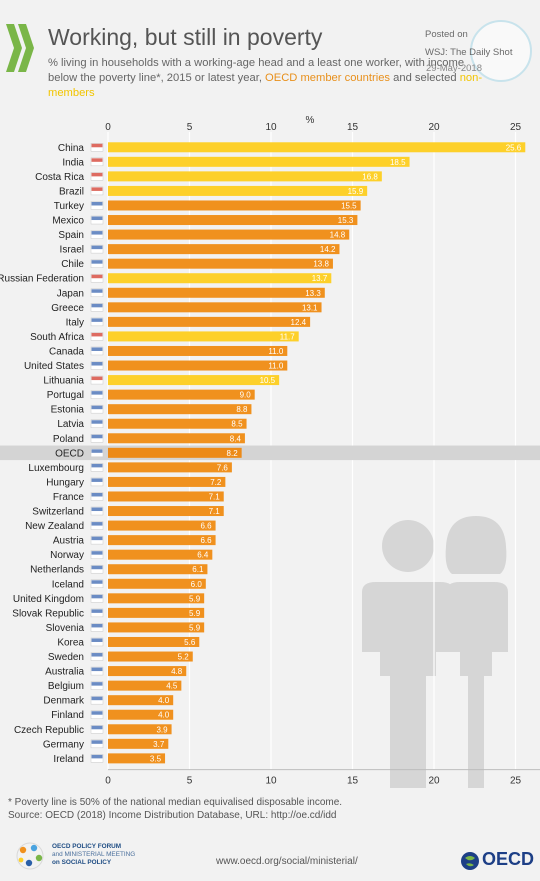  What do you see at coordinates (82, 862) in the screenshot?
I see `forum-line-3: on SOCIAL POLICY` at bounding box center [82, 862].